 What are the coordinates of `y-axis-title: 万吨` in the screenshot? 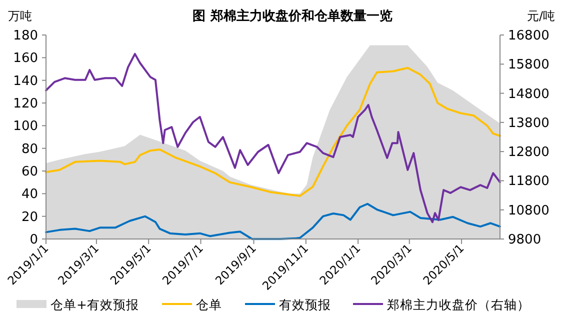 It's located at (20, 16).